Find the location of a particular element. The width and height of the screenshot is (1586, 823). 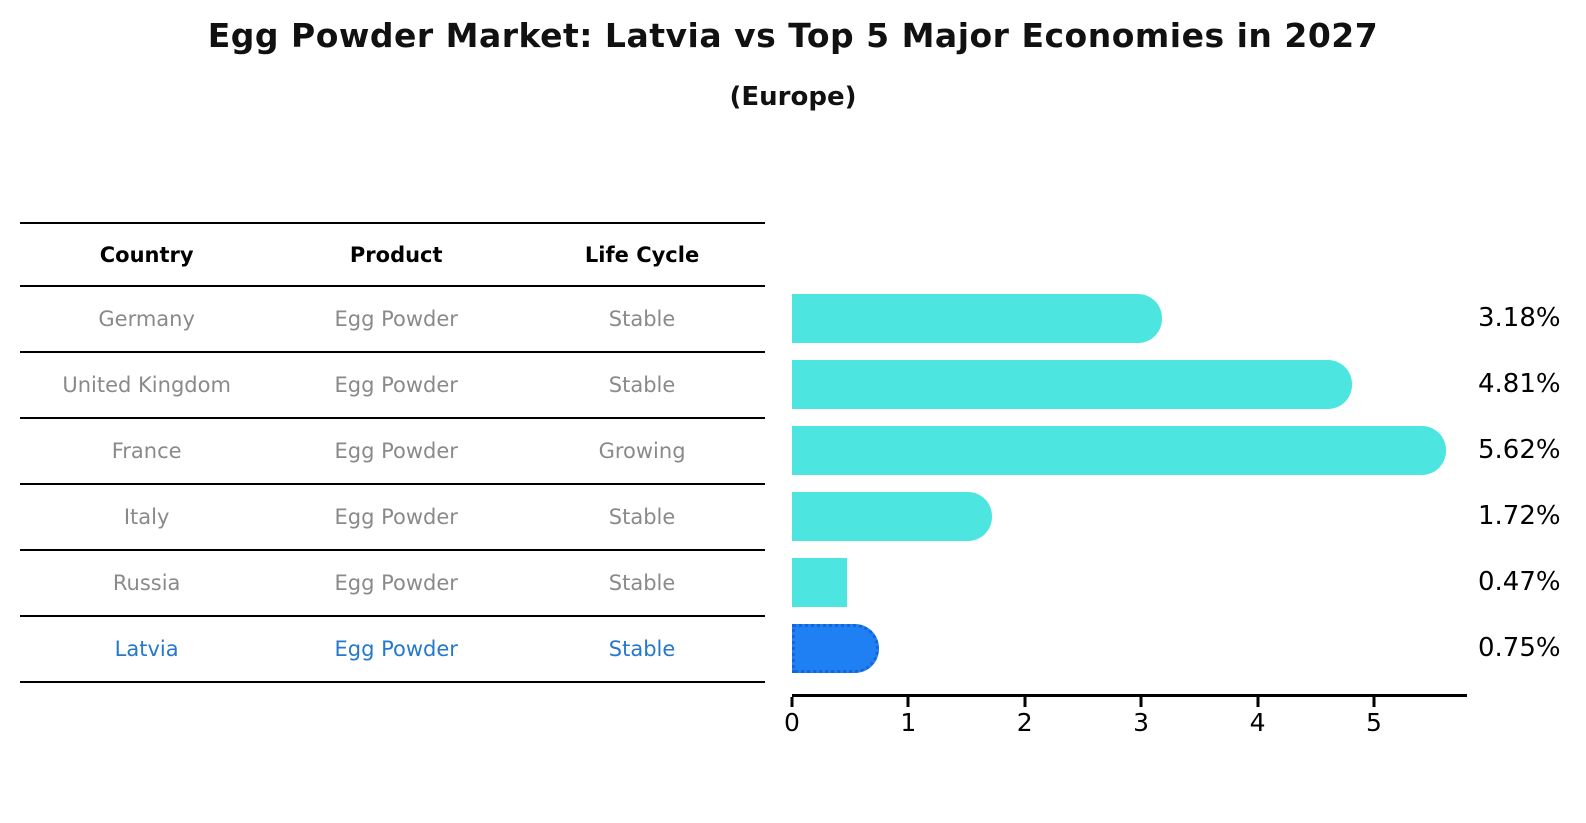

table-row: France Egg Powder Growing is located at coordinates (392, 452).